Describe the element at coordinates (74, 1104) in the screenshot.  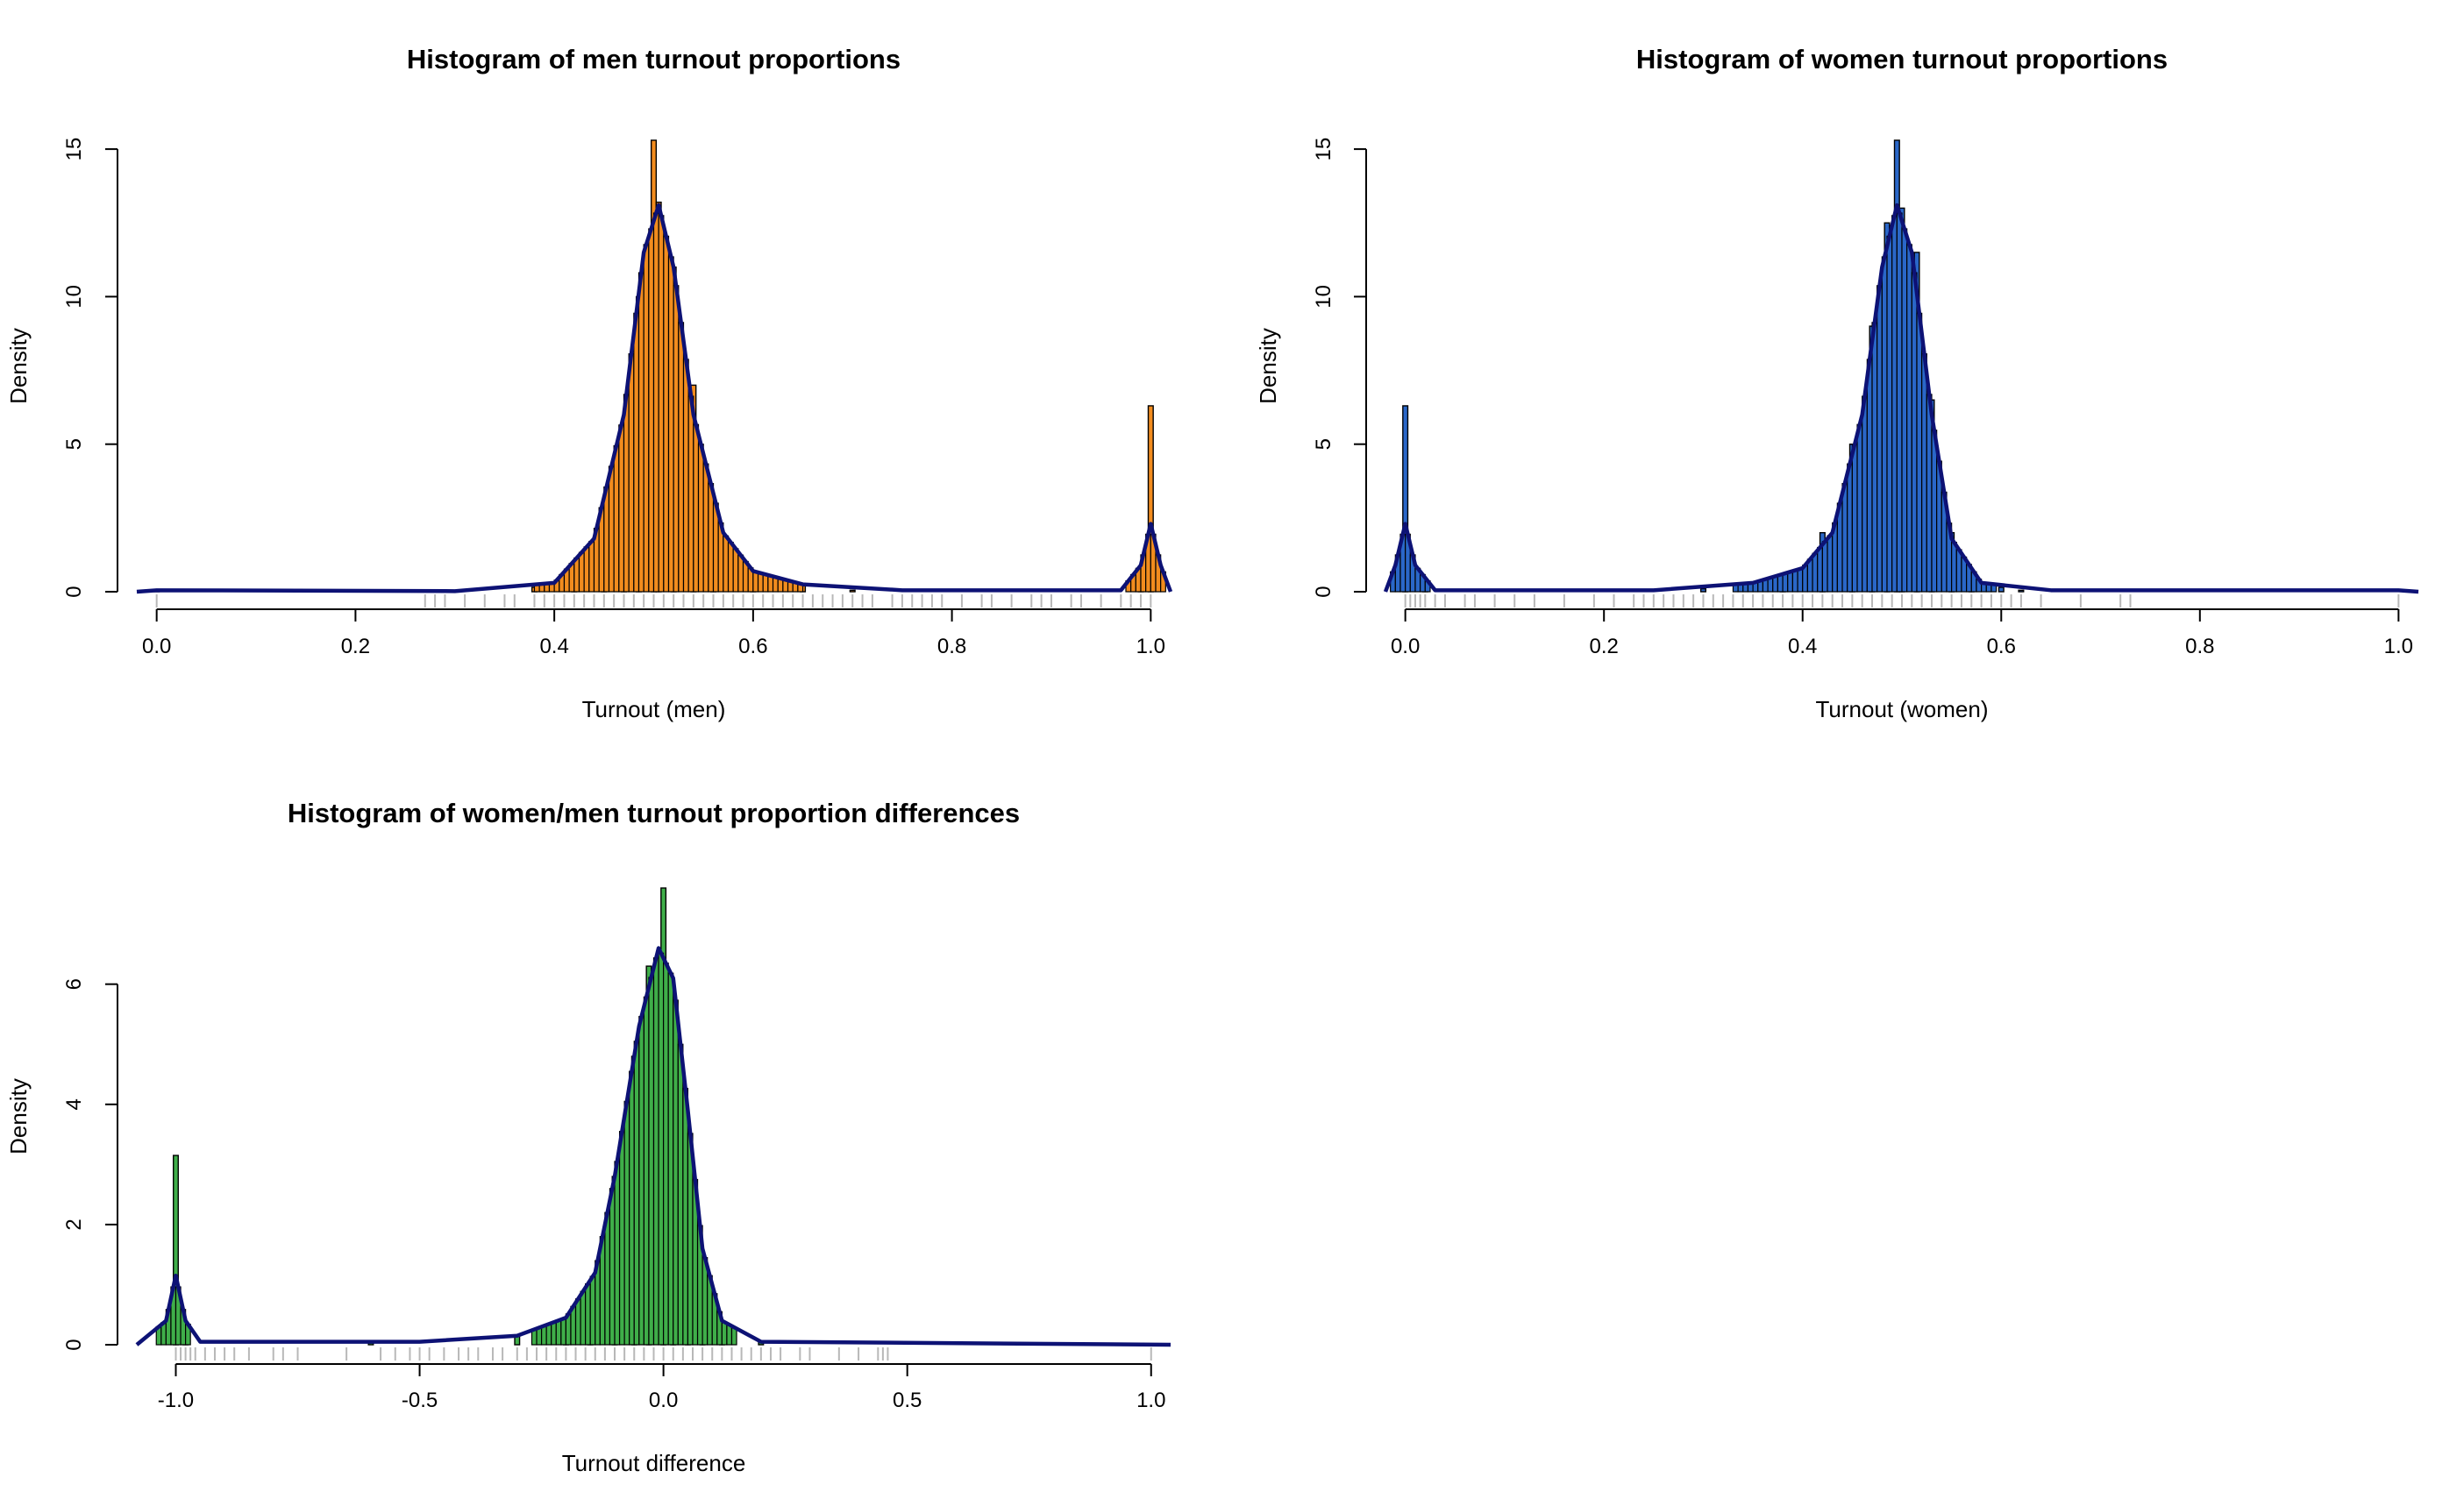
I see `y-tick-label: 4` at that location.